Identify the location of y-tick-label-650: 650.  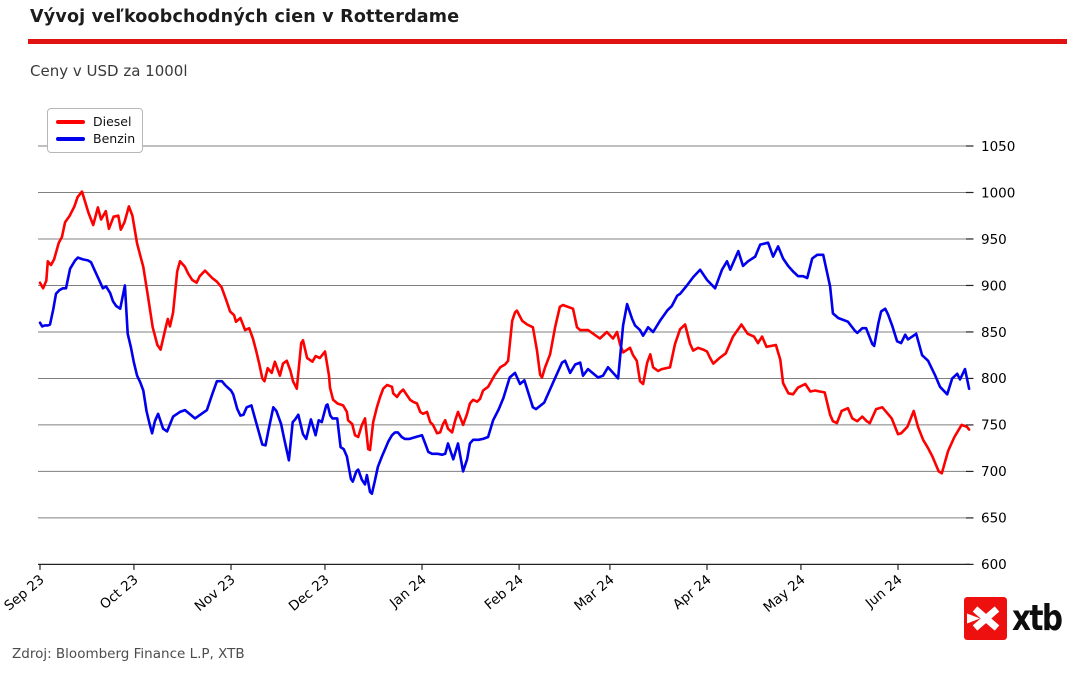
(994, 519).